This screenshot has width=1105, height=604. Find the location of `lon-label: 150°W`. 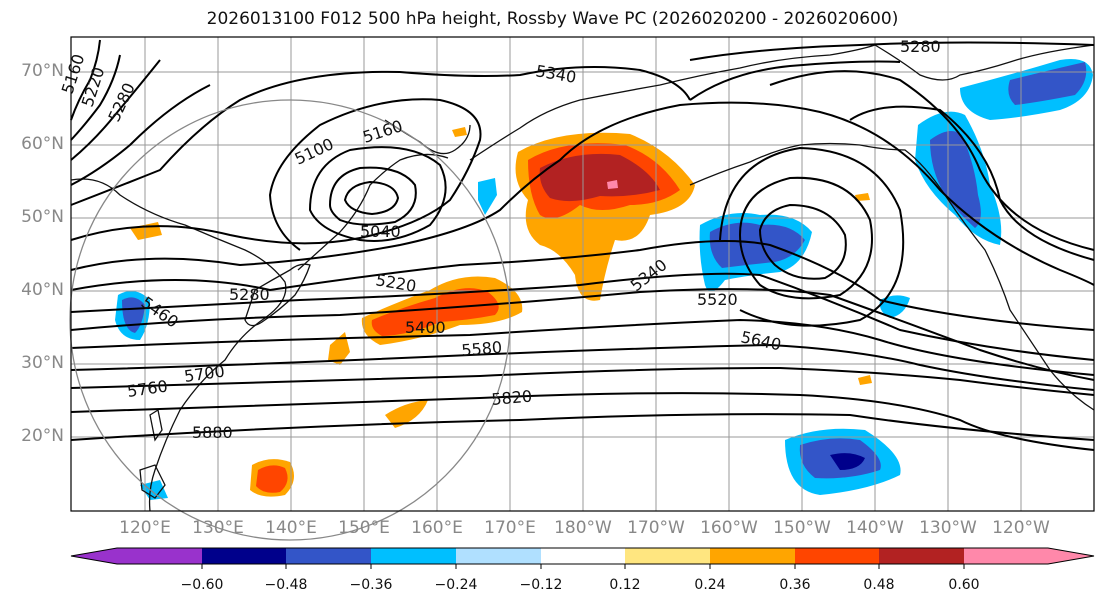

lon-label: 150°W is located at coordinates (802, 528).